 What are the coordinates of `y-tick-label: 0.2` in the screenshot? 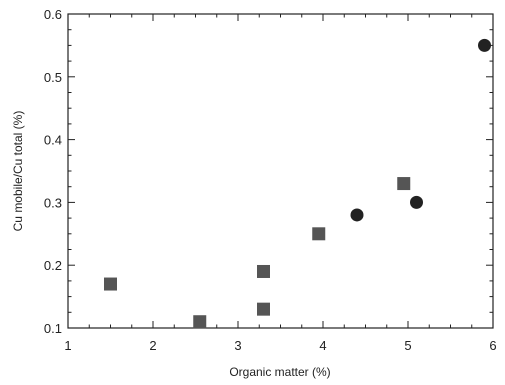 It's located at (53, 265).